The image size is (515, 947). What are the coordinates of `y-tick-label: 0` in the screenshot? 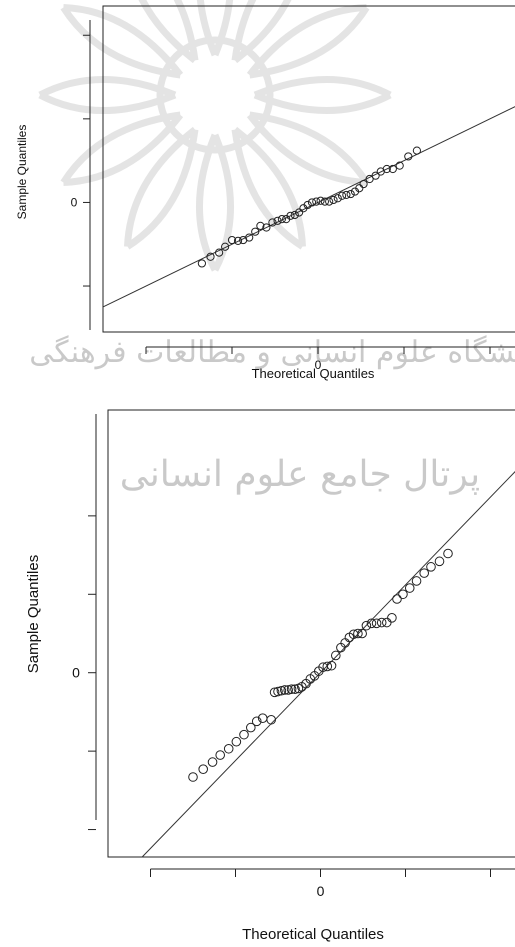 It's located at (74, 203).